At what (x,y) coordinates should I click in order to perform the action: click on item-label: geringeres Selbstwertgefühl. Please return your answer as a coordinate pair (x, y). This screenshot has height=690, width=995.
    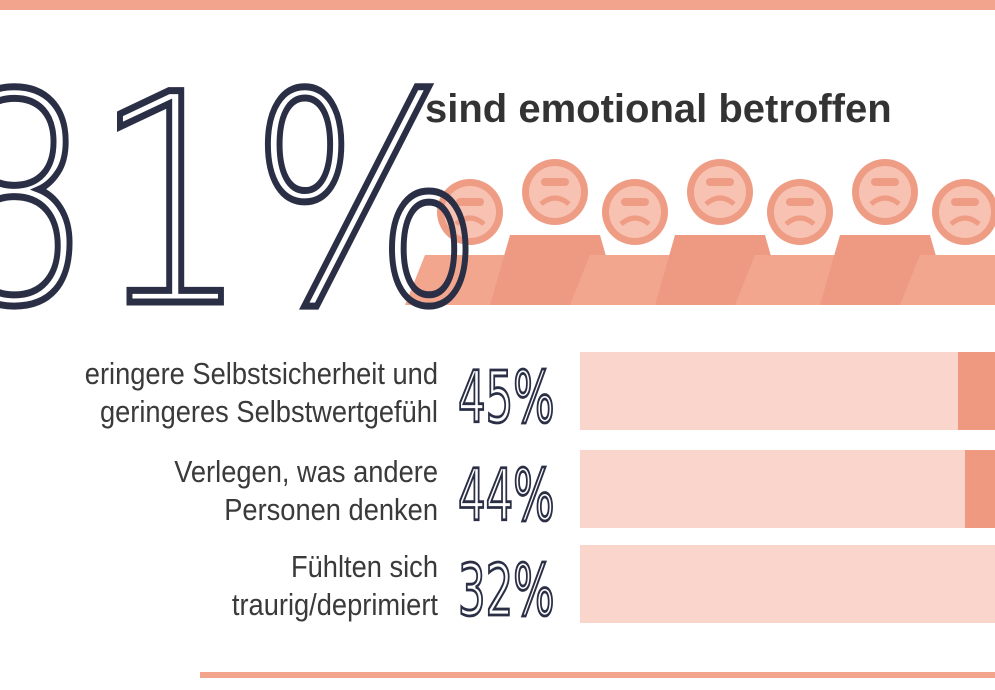
    Looking at the image, I should click on (269, 412).